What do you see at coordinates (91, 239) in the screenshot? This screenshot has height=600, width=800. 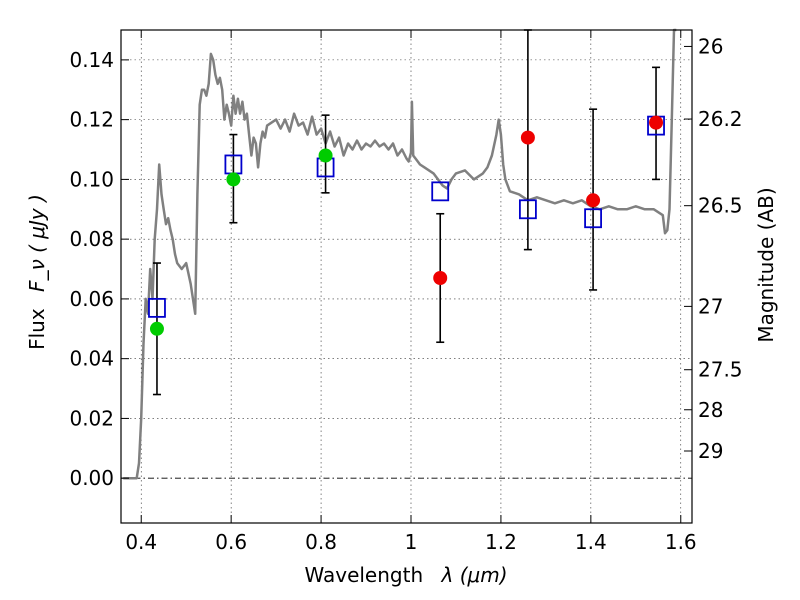 I see `y-tick-label: 0.08` at bounding box center [91, 239].